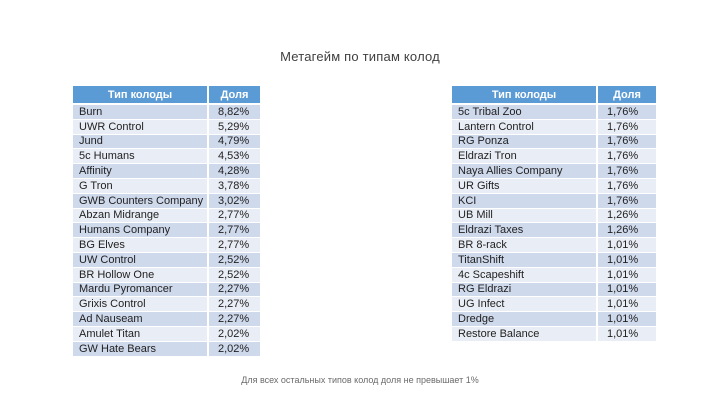  I want to click on table-row: 5c Tribal Zoo 1,76%, so click(554, 112).